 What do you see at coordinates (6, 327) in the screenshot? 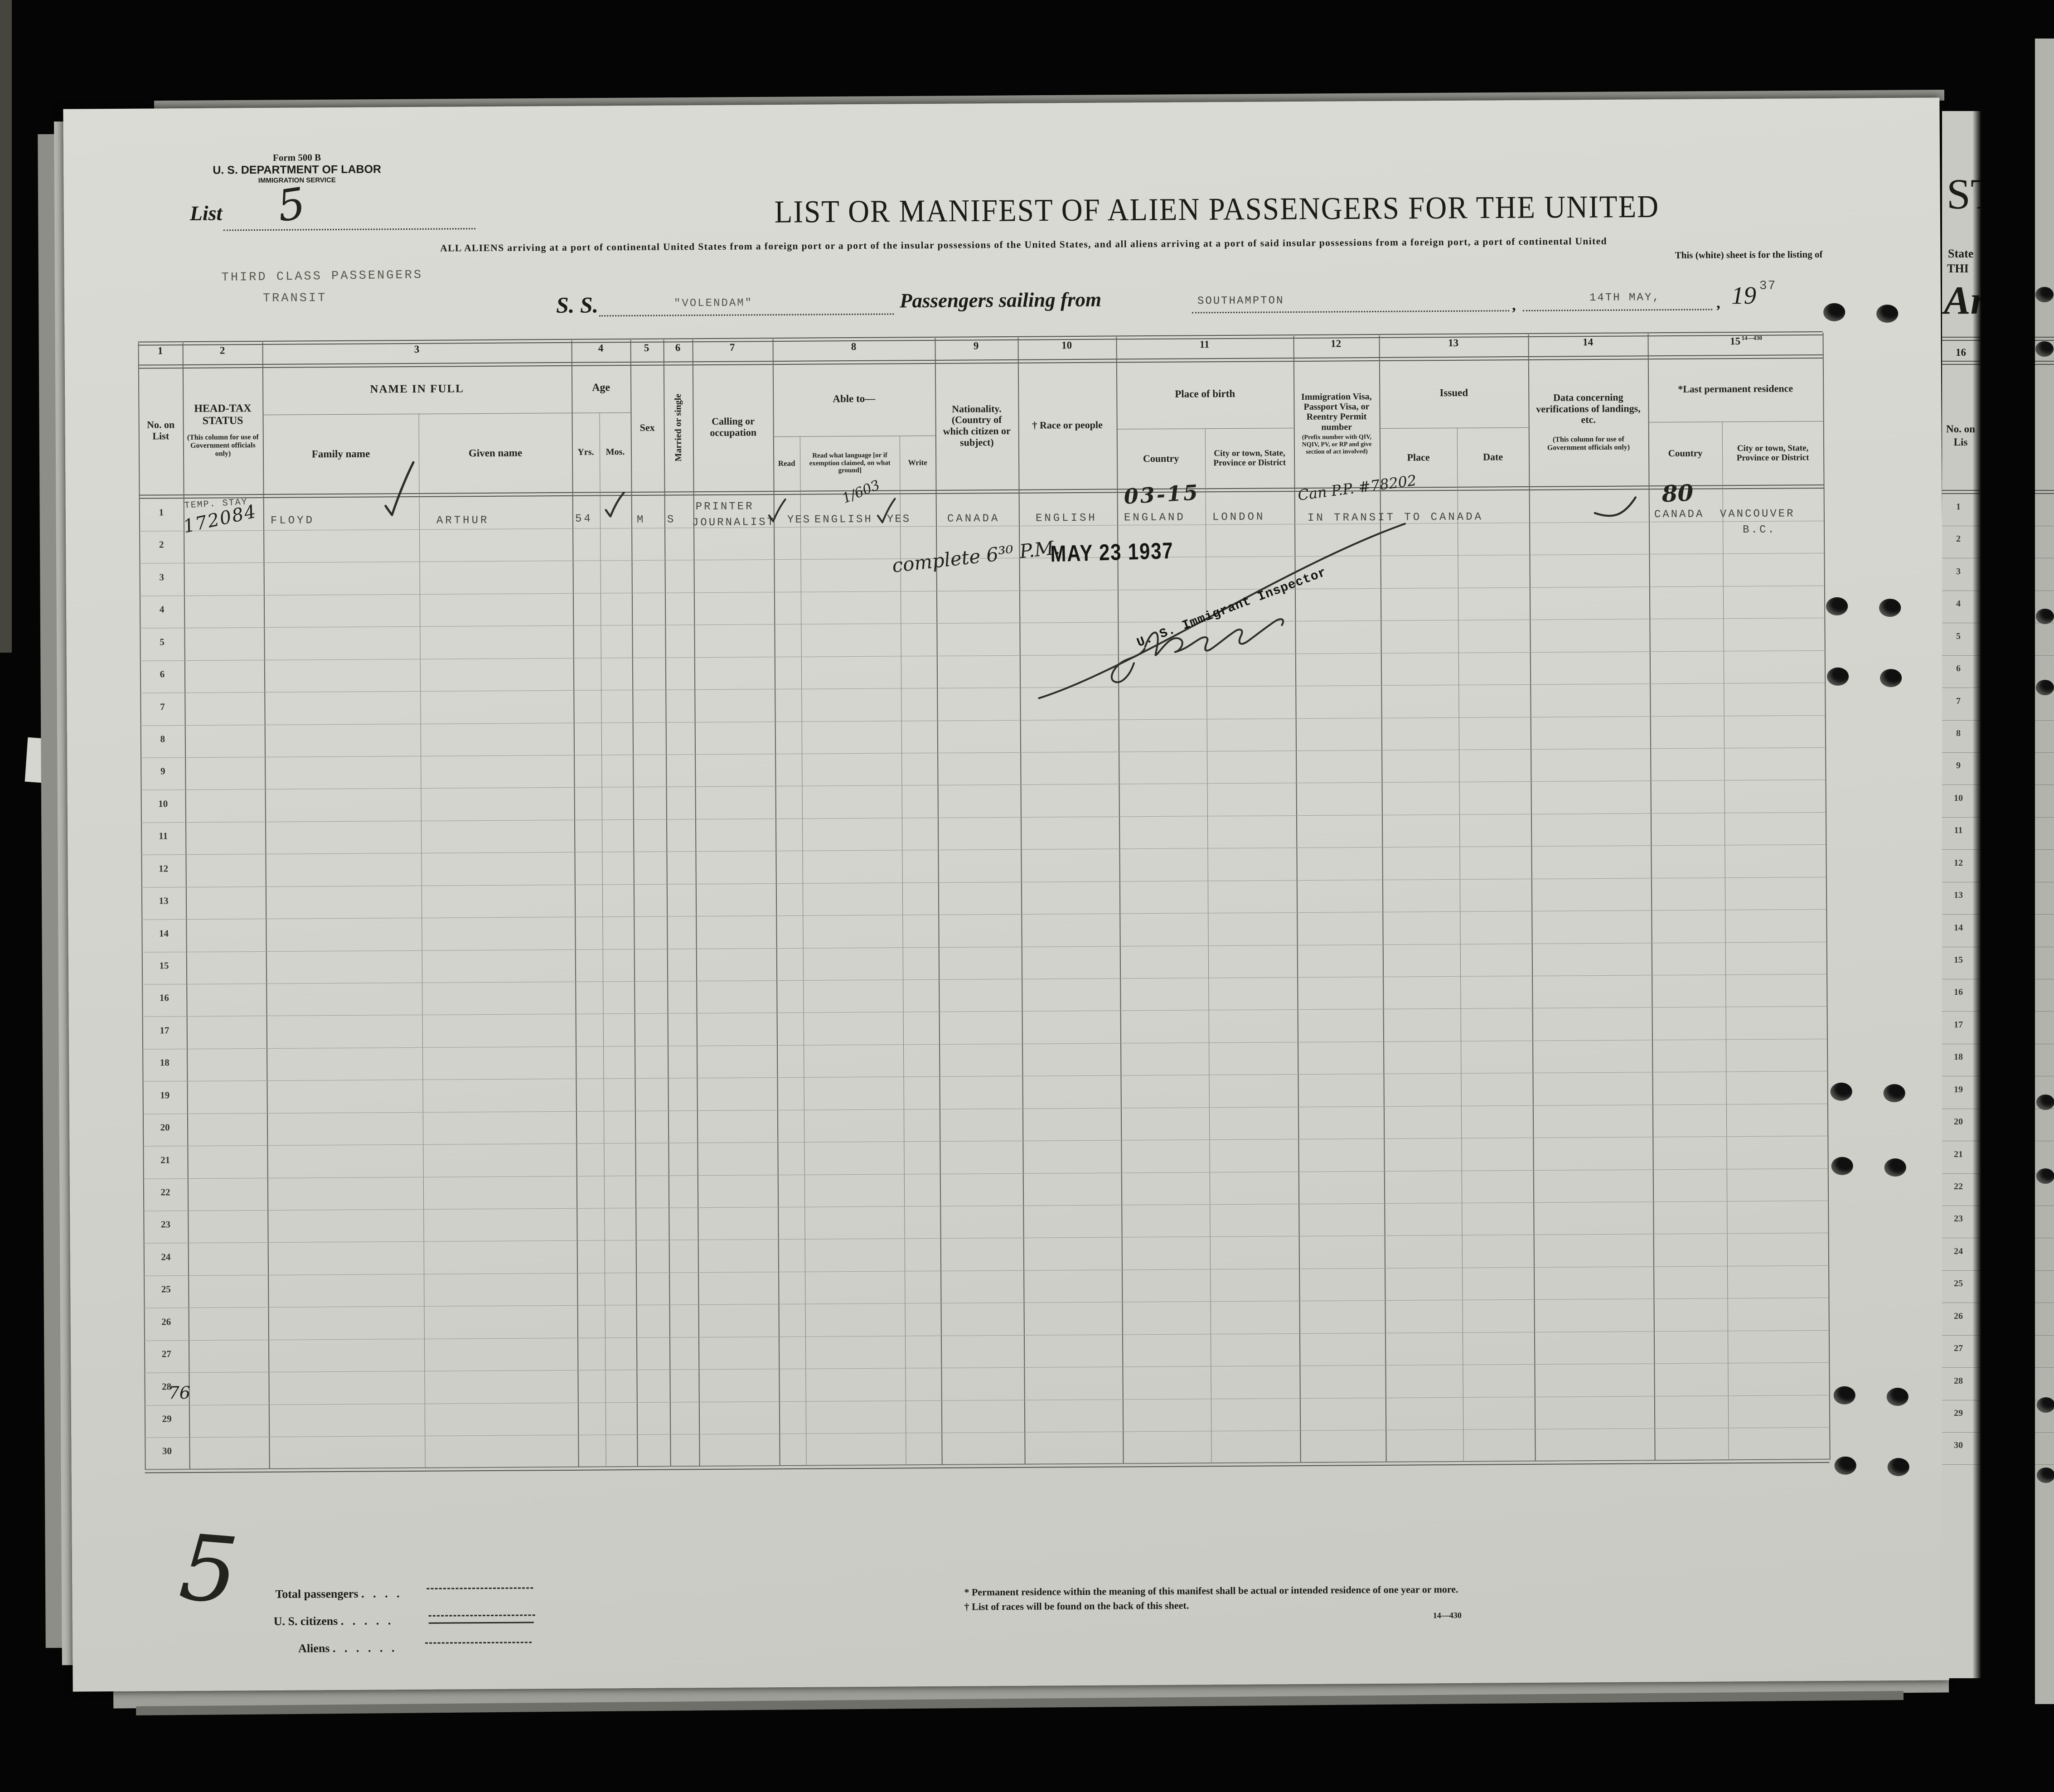
I see `scanner-edge` at bounding box center [6, 327].